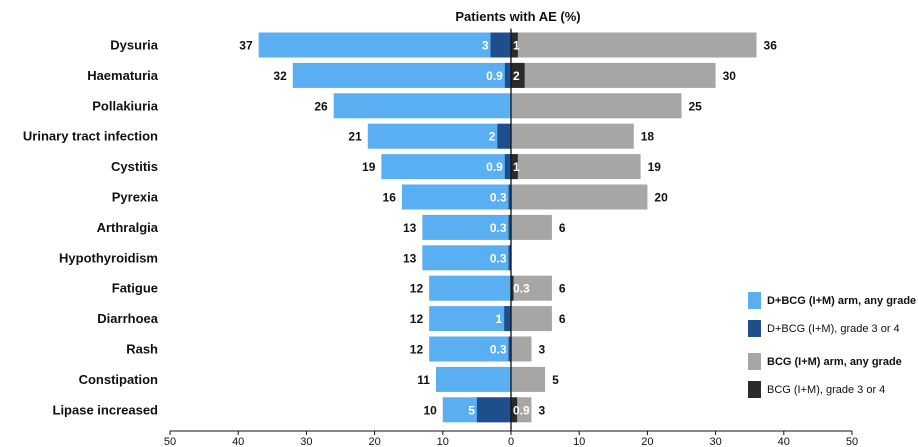 The height and width of the screenshot is (447, 918). Describe the element at coordinates (842, 300) in the screenshot. I see `legend-label-dbcg-any: D+BCG (I+M) arm, any grade` at that location.